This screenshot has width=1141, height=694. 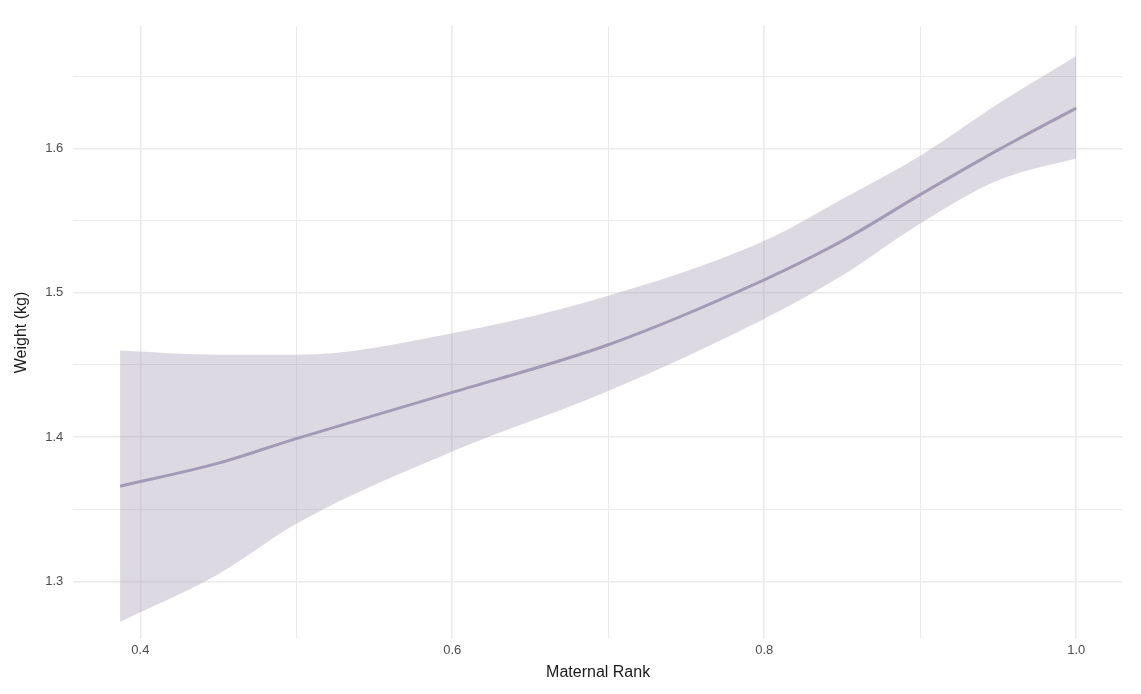 I want to click on y-tick-label: 1.6, so click(x=54, y=148).